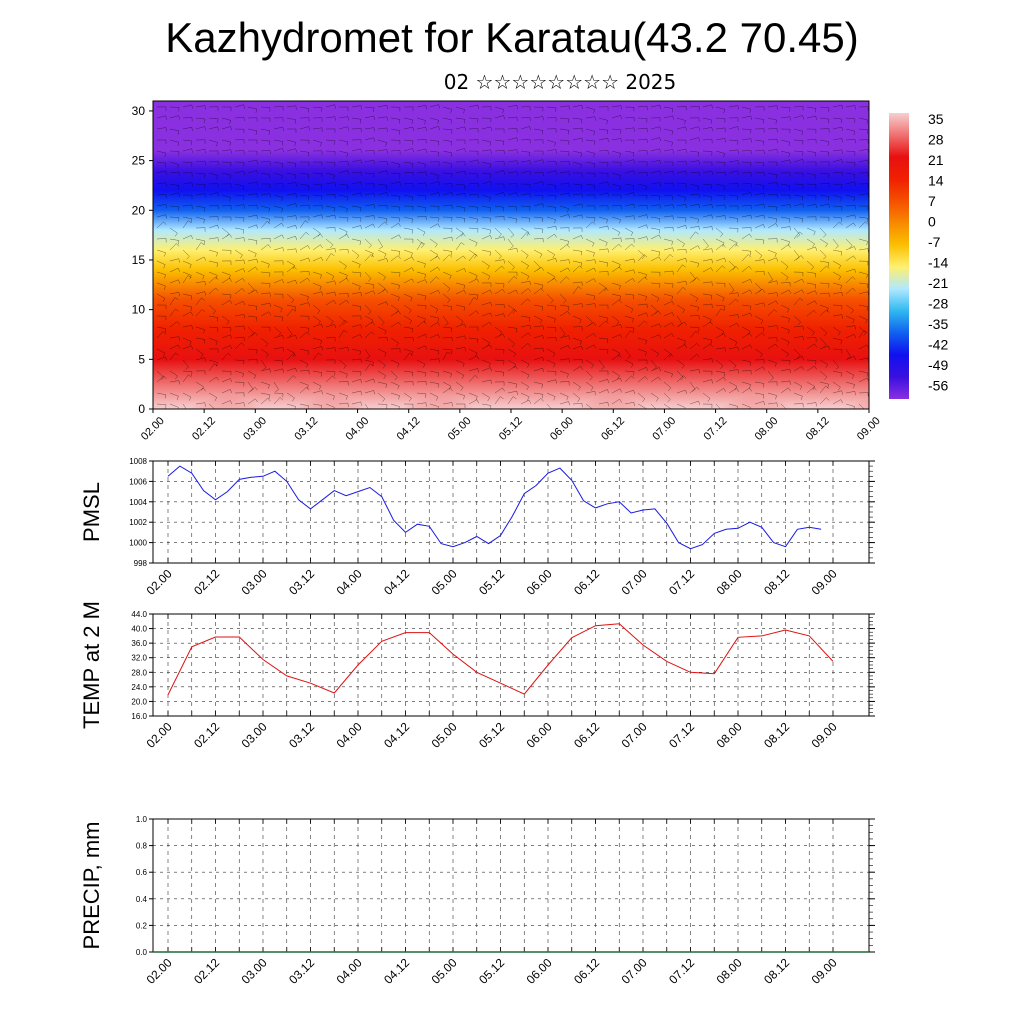  I want to click on y-axis-label: TEMP at 2 M, so click(91, 665).